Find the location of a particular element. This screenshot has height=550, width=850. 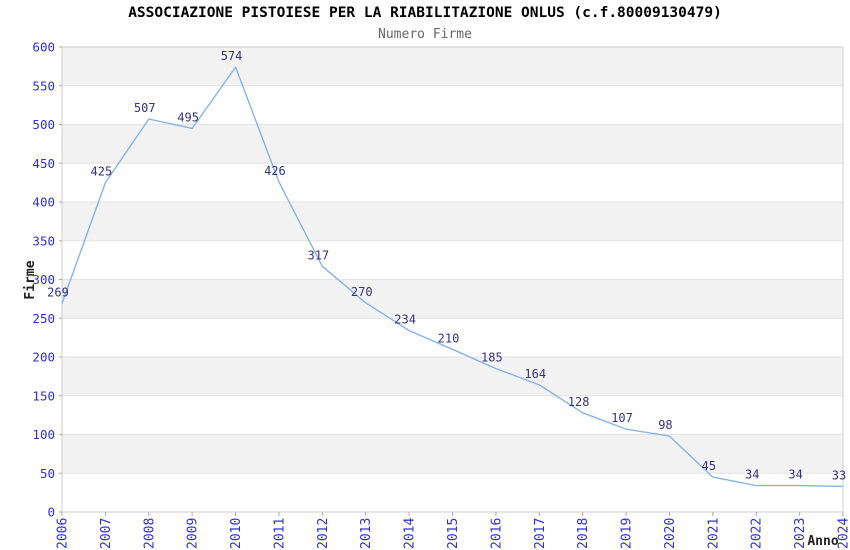

data-label: 507 is located at coordinates (145, 108).